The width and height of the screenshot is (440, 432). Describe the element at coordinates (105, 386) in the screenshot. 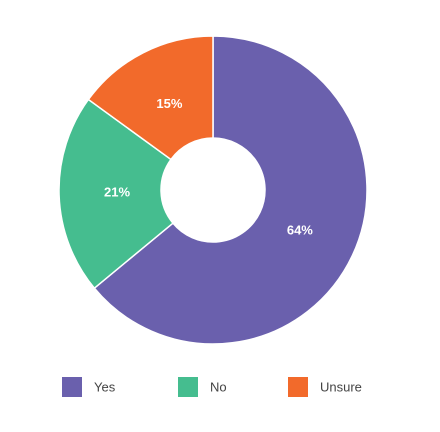

I see `legend-label: Yes` at that location.